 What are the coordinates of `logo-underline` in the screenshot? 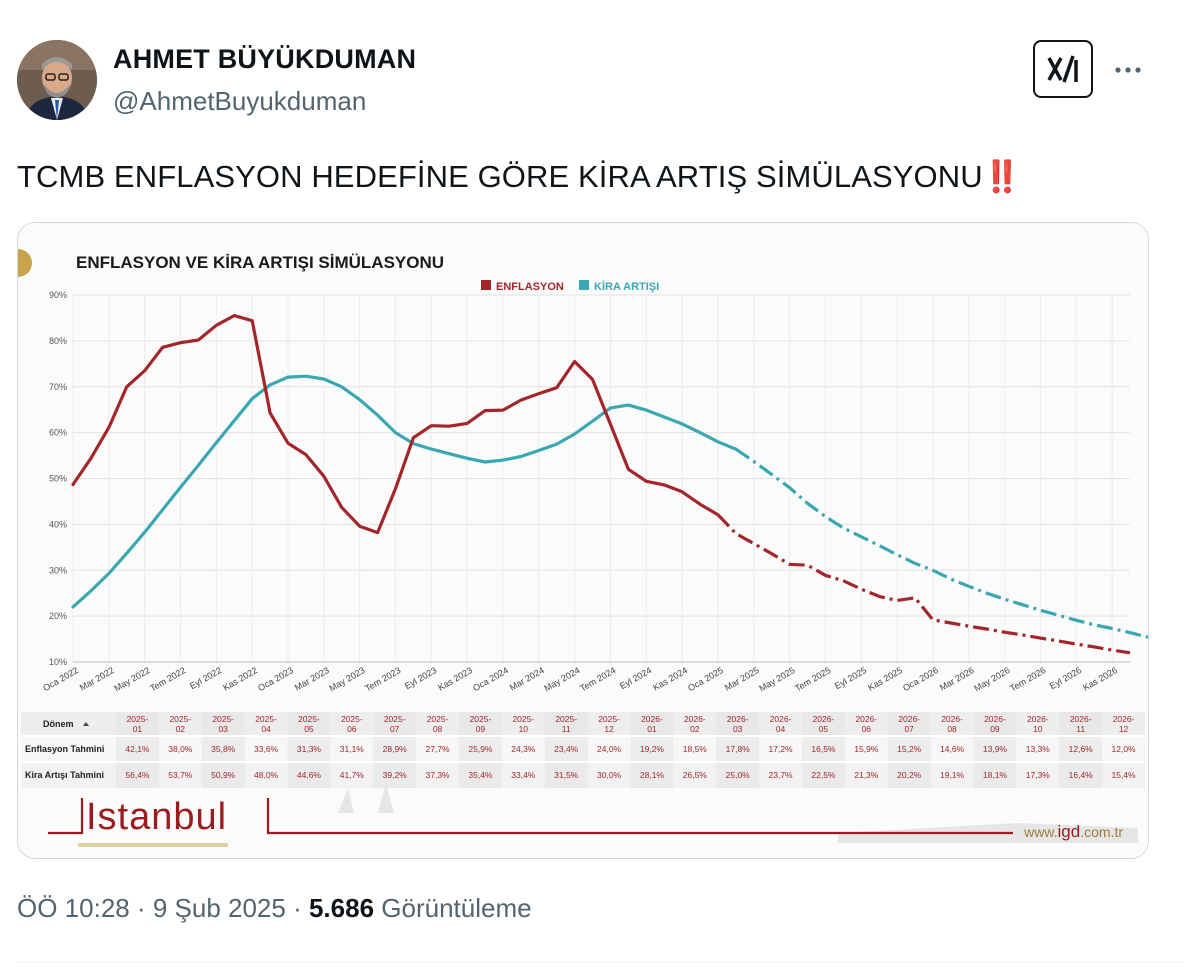 It's located at (530, 816).